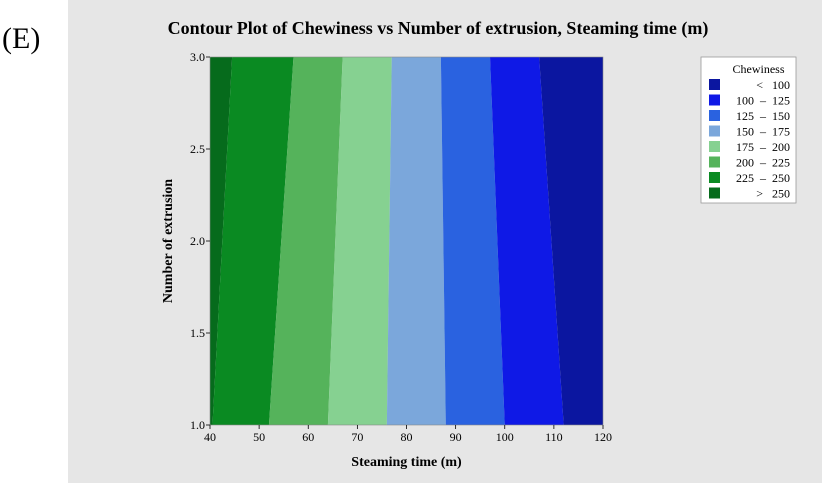 This screenshot has height=487, width=827. What do you see at coordinates (456, 437) in the screenshot?
I see `x-tick-label: 90` at bounding box center [456, 437].